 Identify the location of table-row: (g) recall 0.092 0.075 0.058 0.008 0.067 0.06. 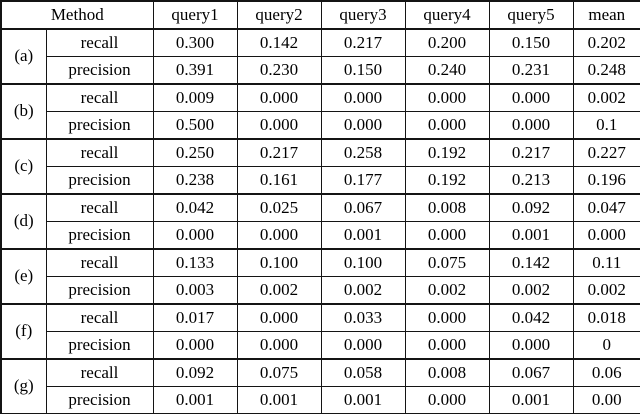
(320, 386).